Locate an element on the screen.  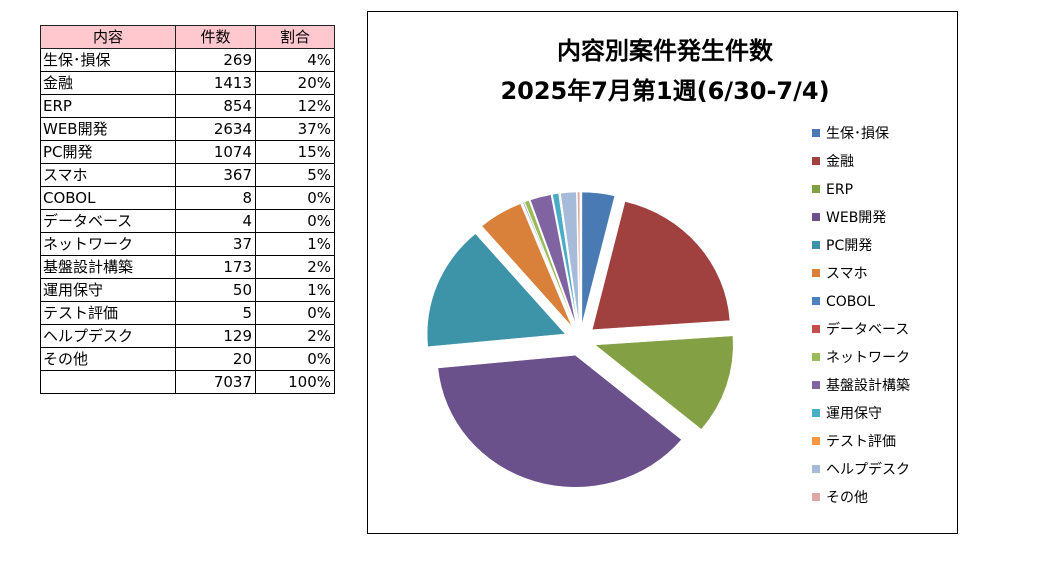
row-count: 129 is located at coordinates (215, 336).